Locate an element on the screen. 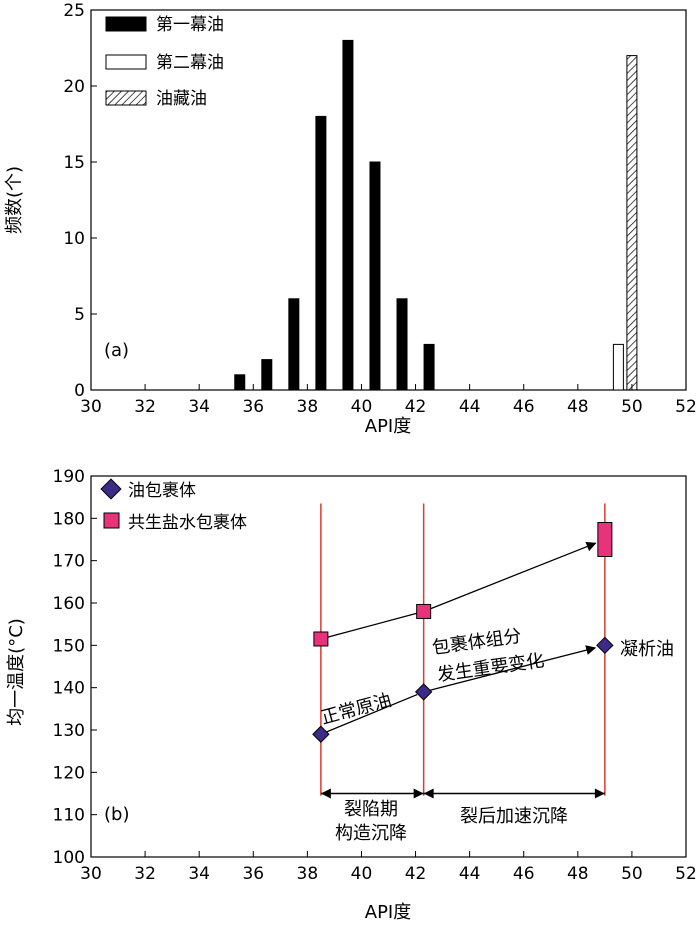  panel-b-y-axis-title: 均一温度(°C) is located at coordinates (16, 672).